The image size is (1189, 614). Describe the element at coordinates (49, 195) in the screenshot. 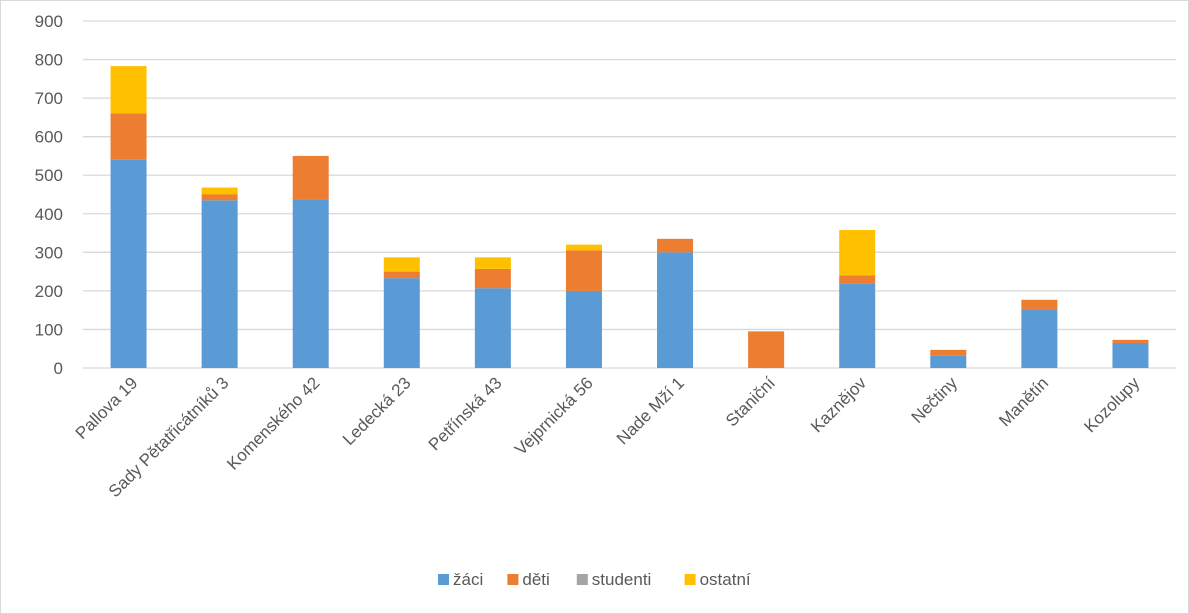

I see `y-axis-tick-labels: 0 100 200 300 400 500 600 700 800 900` at that location.